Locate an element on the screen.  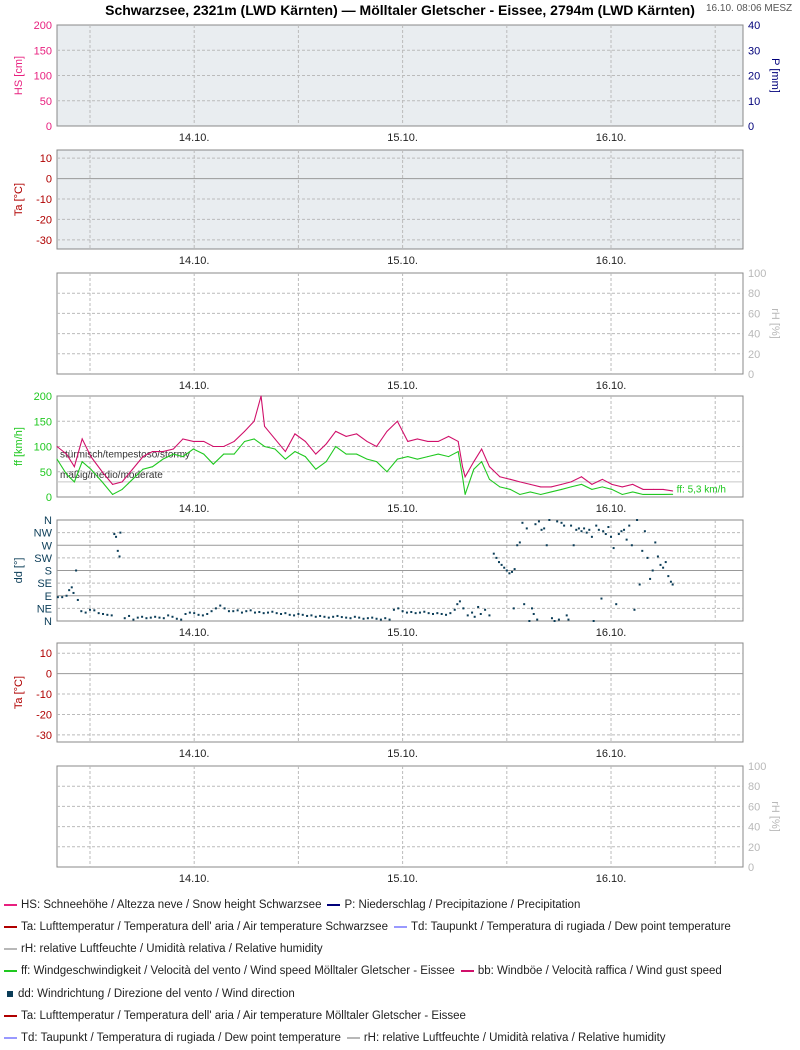
y-tick-label: 60 is located at coordinates (754, 314).